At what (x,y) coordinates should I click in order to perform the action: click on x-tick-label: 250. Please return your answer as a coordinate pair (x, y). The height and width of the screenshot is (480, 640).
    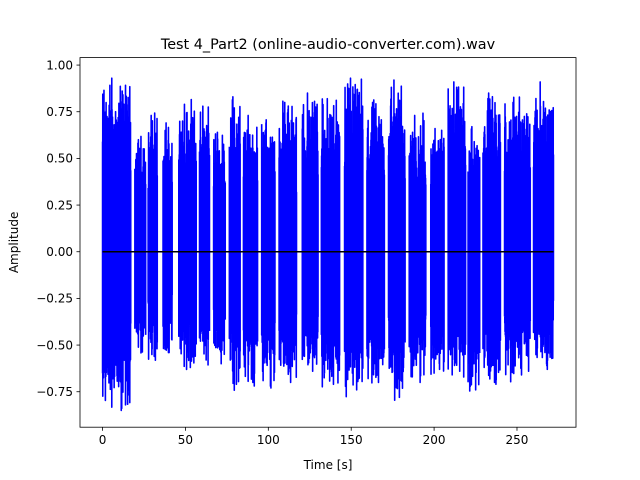
    Looking at the image, I should click on (517, 440).